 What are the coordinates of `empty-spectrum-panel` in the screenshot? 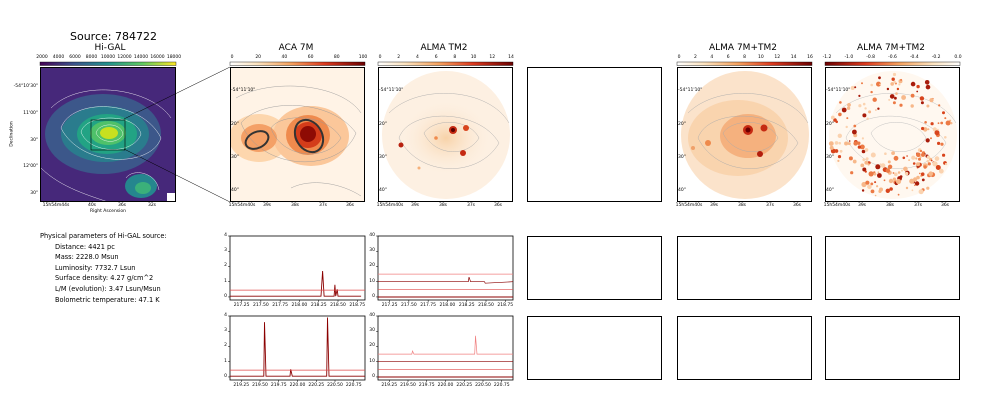 It's located at (594, 268).